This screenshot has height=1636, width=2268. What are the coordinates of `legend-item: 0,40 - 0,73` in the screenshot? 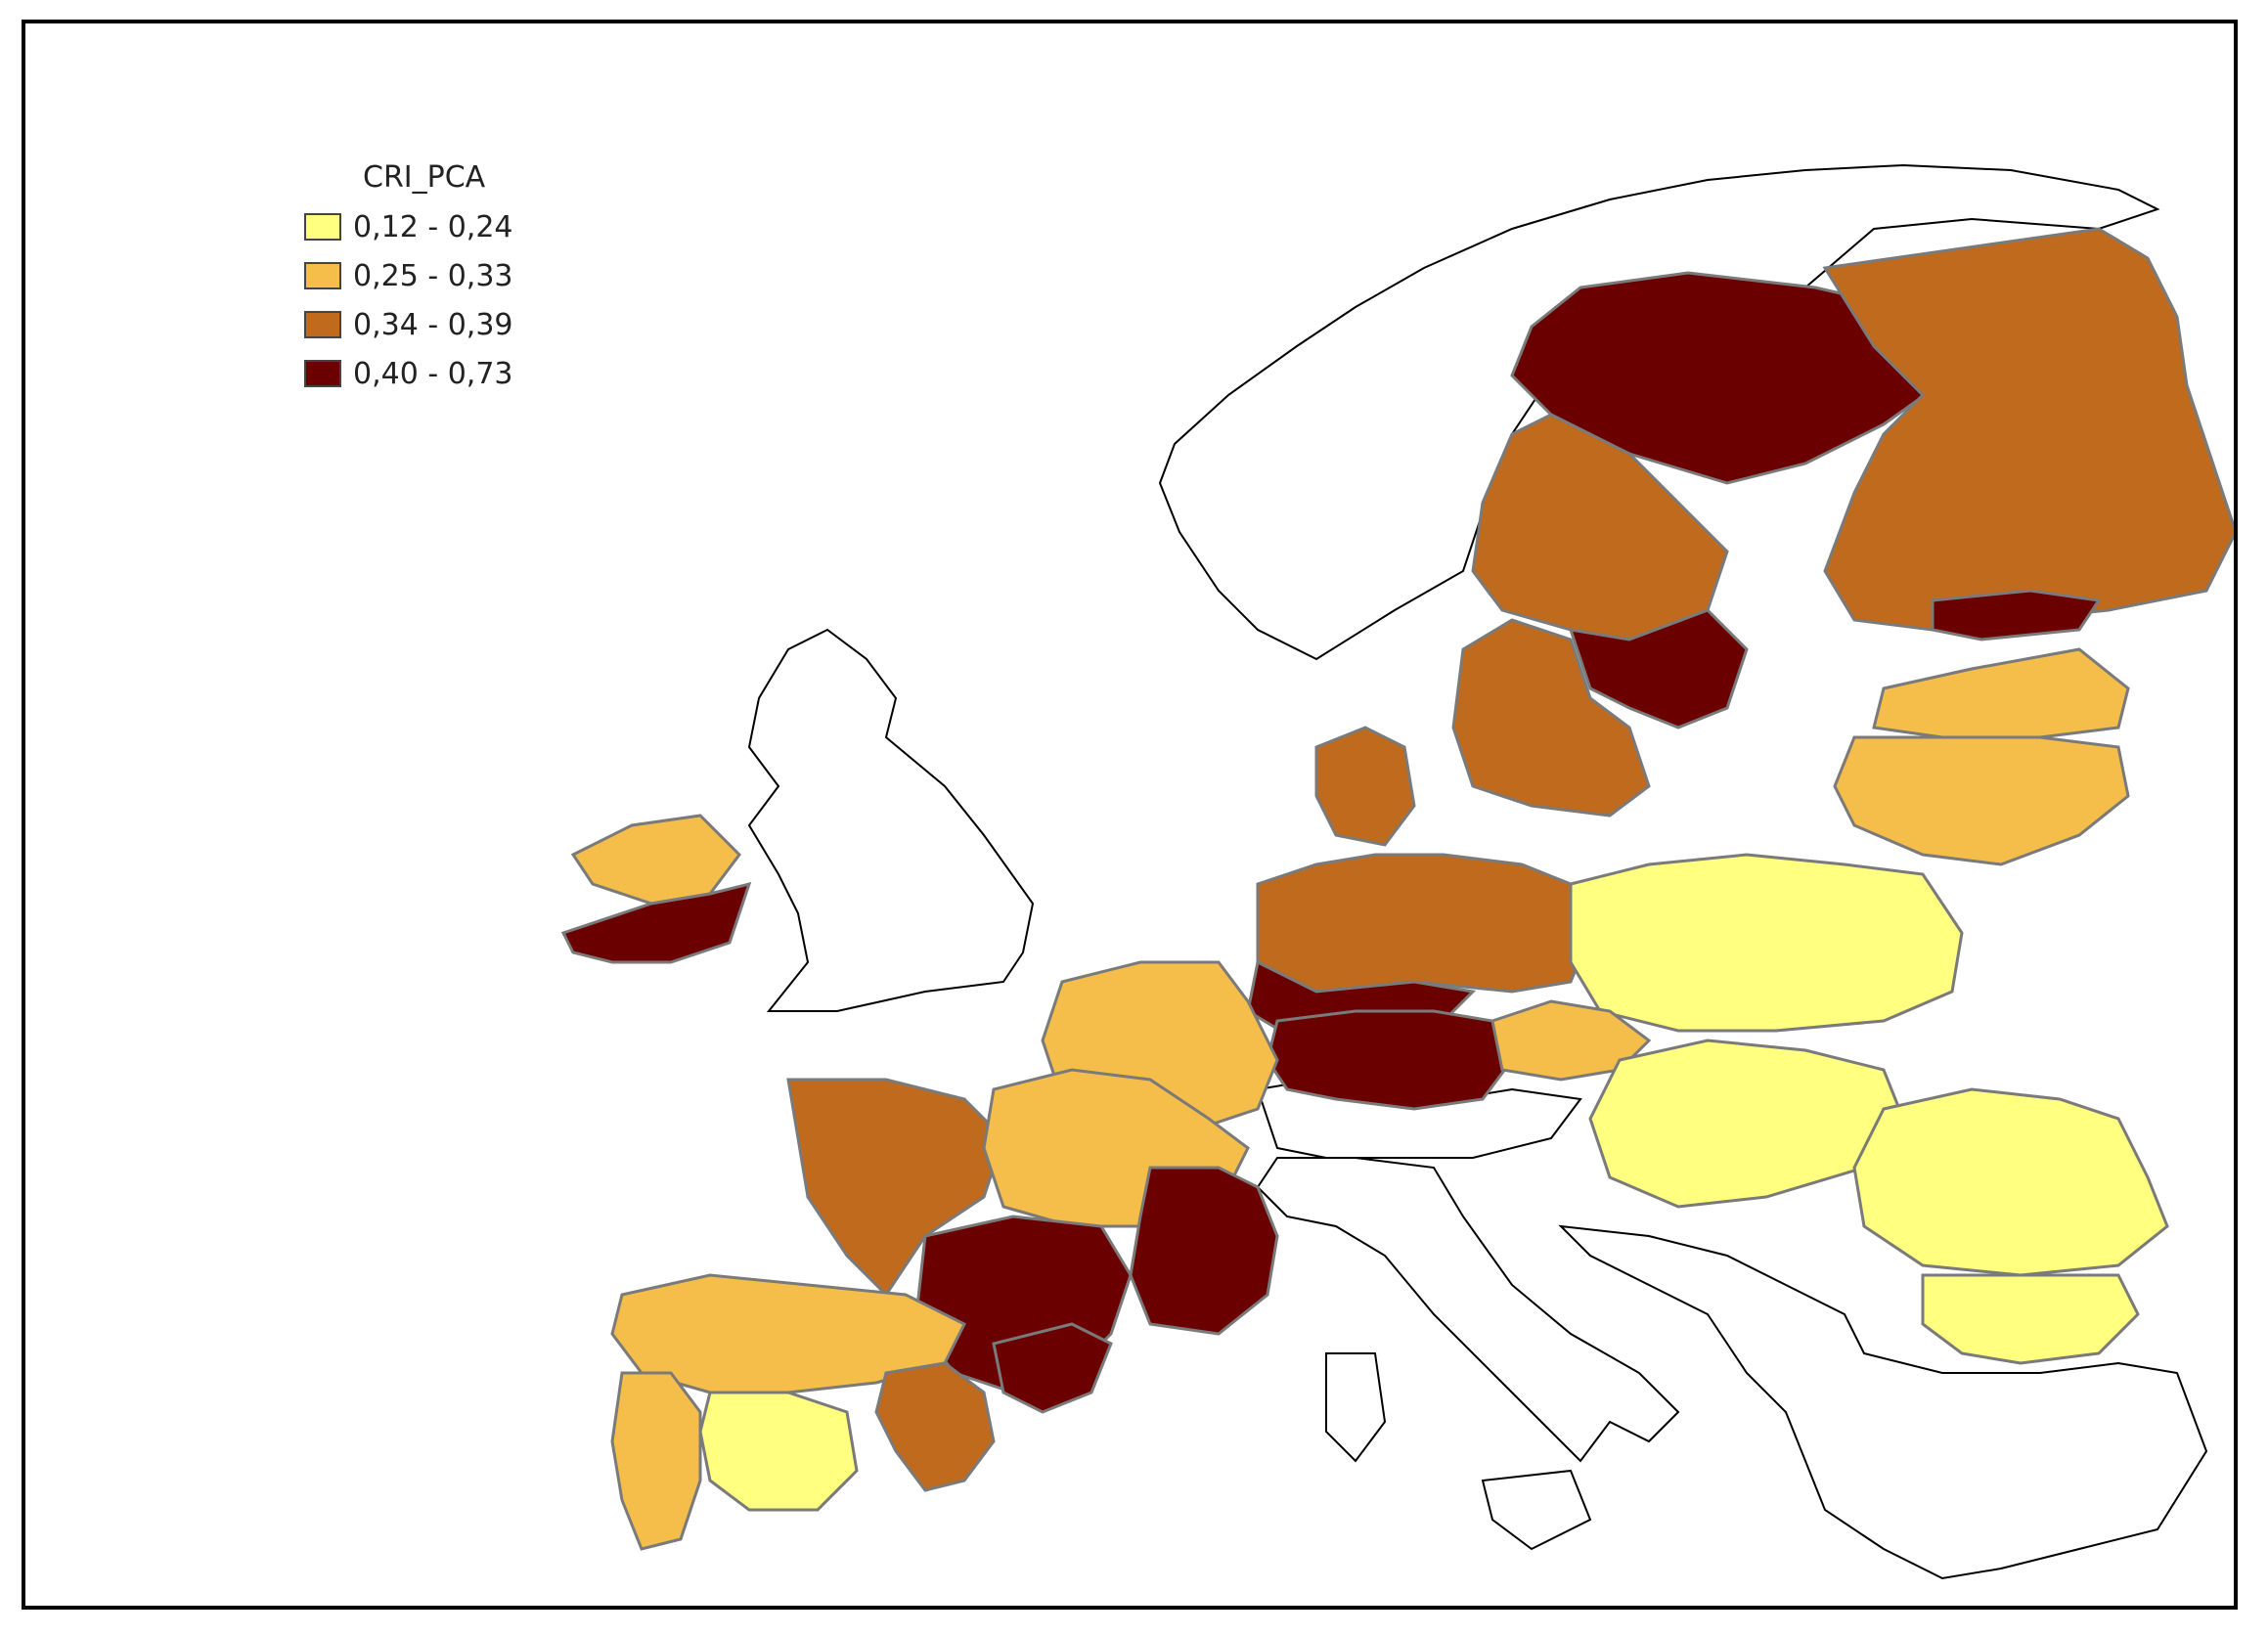 It's located at (409, 373).